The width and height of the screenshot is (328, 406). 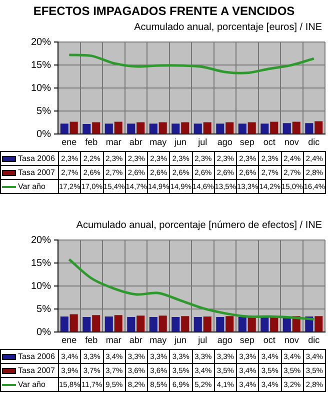 What do you see at coordinates (164, 10) in the screenshot?
I see `chart-title: EFECTOS IMPAGADOS FRENTE A VENCIDOS` at bounding box center [164, 10].